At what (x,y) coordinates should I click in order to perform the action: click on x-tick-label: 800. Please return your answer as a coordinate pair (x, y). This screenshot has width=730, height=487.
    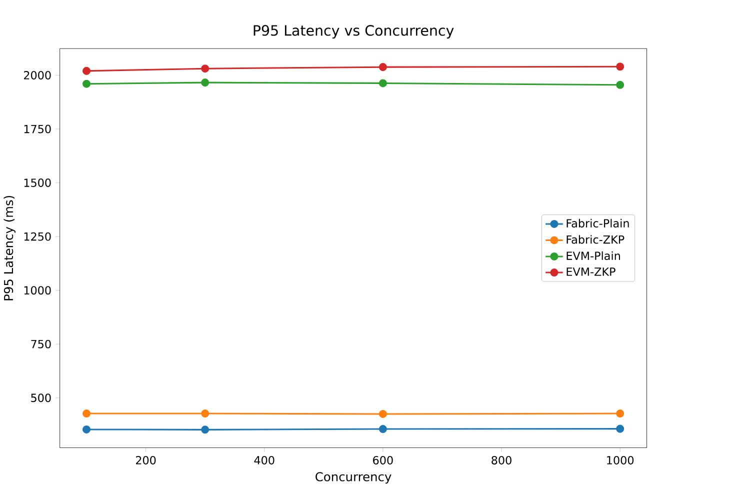
    Looking at the image, I should click on (502, 460).